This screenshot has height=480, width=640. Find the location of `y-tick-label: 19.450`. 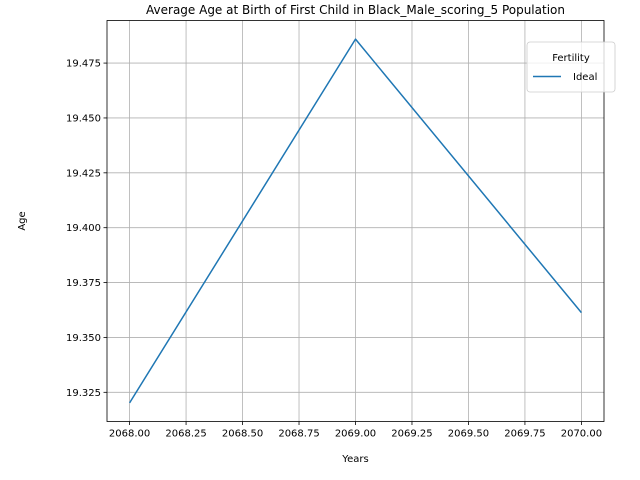

y-tick-label: 19.450 is located at coordinates (83, 118).